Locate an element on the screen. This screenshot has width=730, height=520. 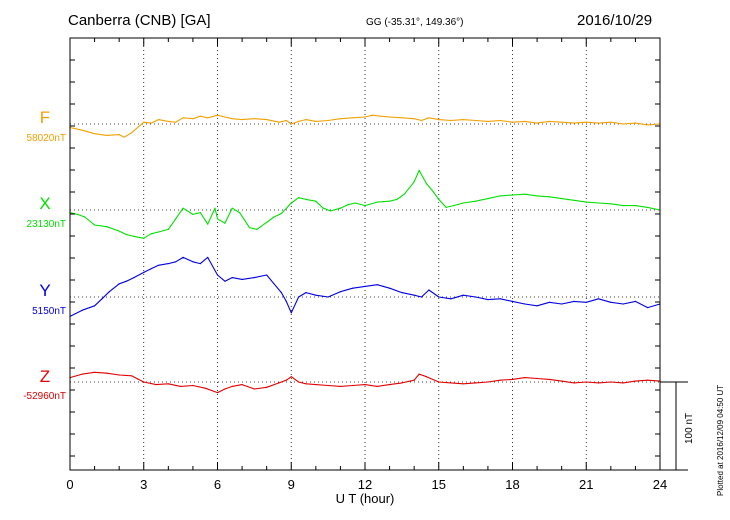
x-tick-label: 6 is located at coordinates (217, 484).